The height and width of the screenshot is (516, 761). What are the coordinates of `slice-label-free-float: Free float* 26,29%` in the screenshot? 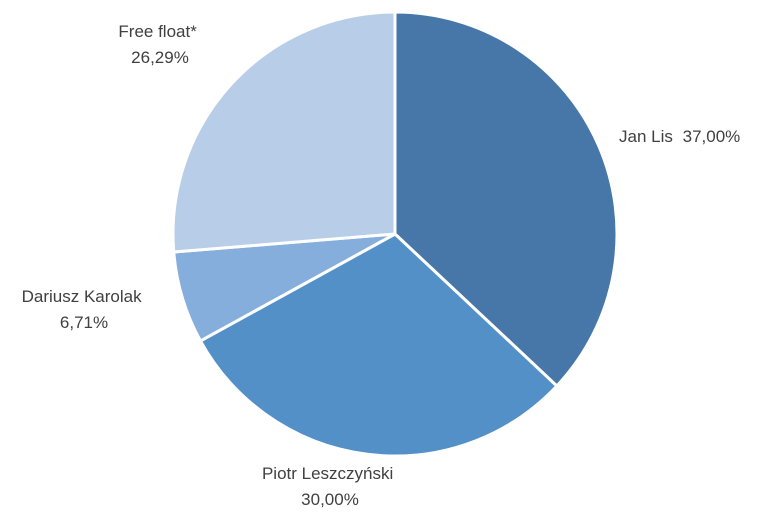 It's located at (159, 44).